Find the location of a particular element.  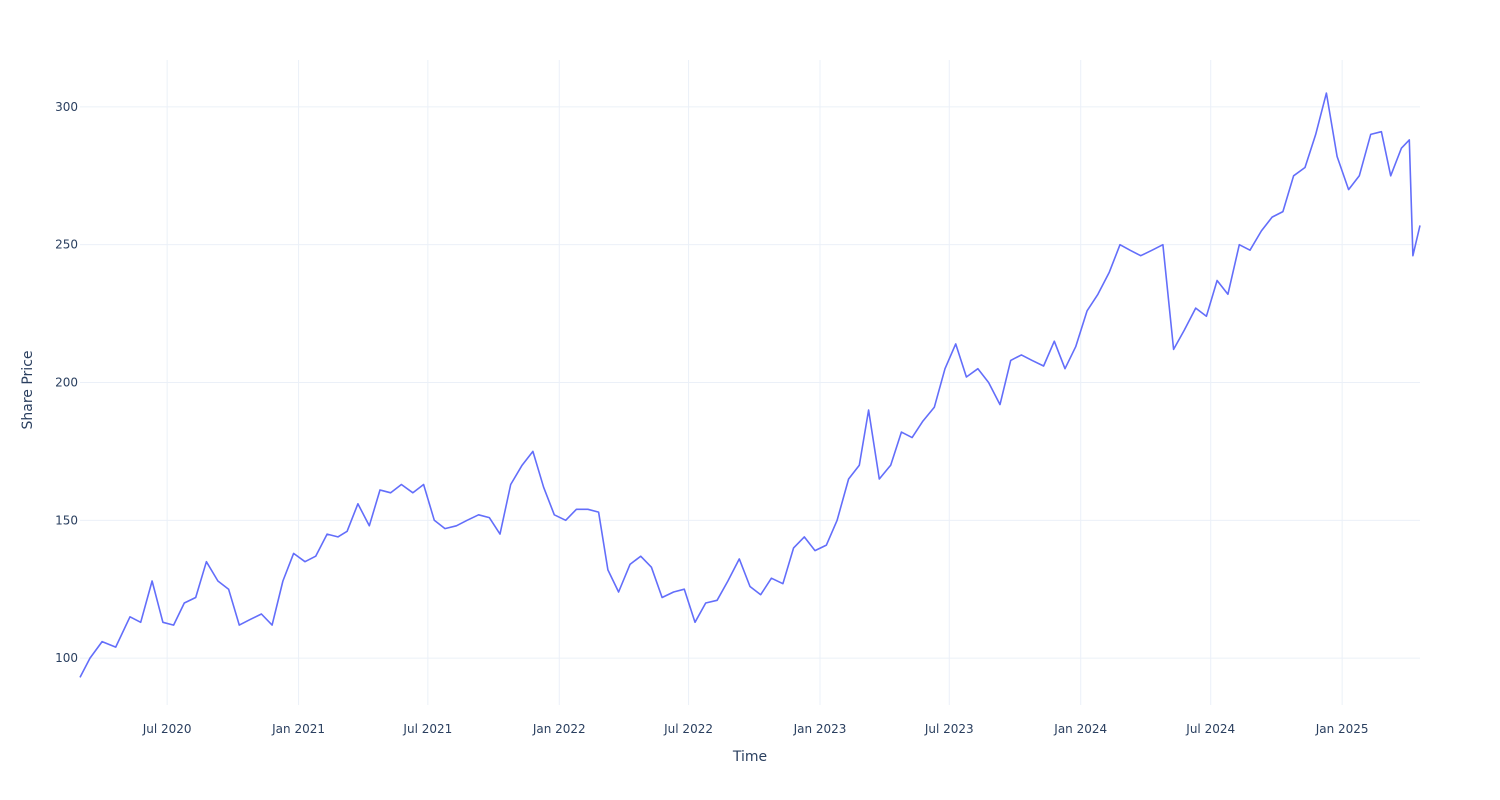

x-tick-label: Jan 2021 is located at coordinates (298, 729).